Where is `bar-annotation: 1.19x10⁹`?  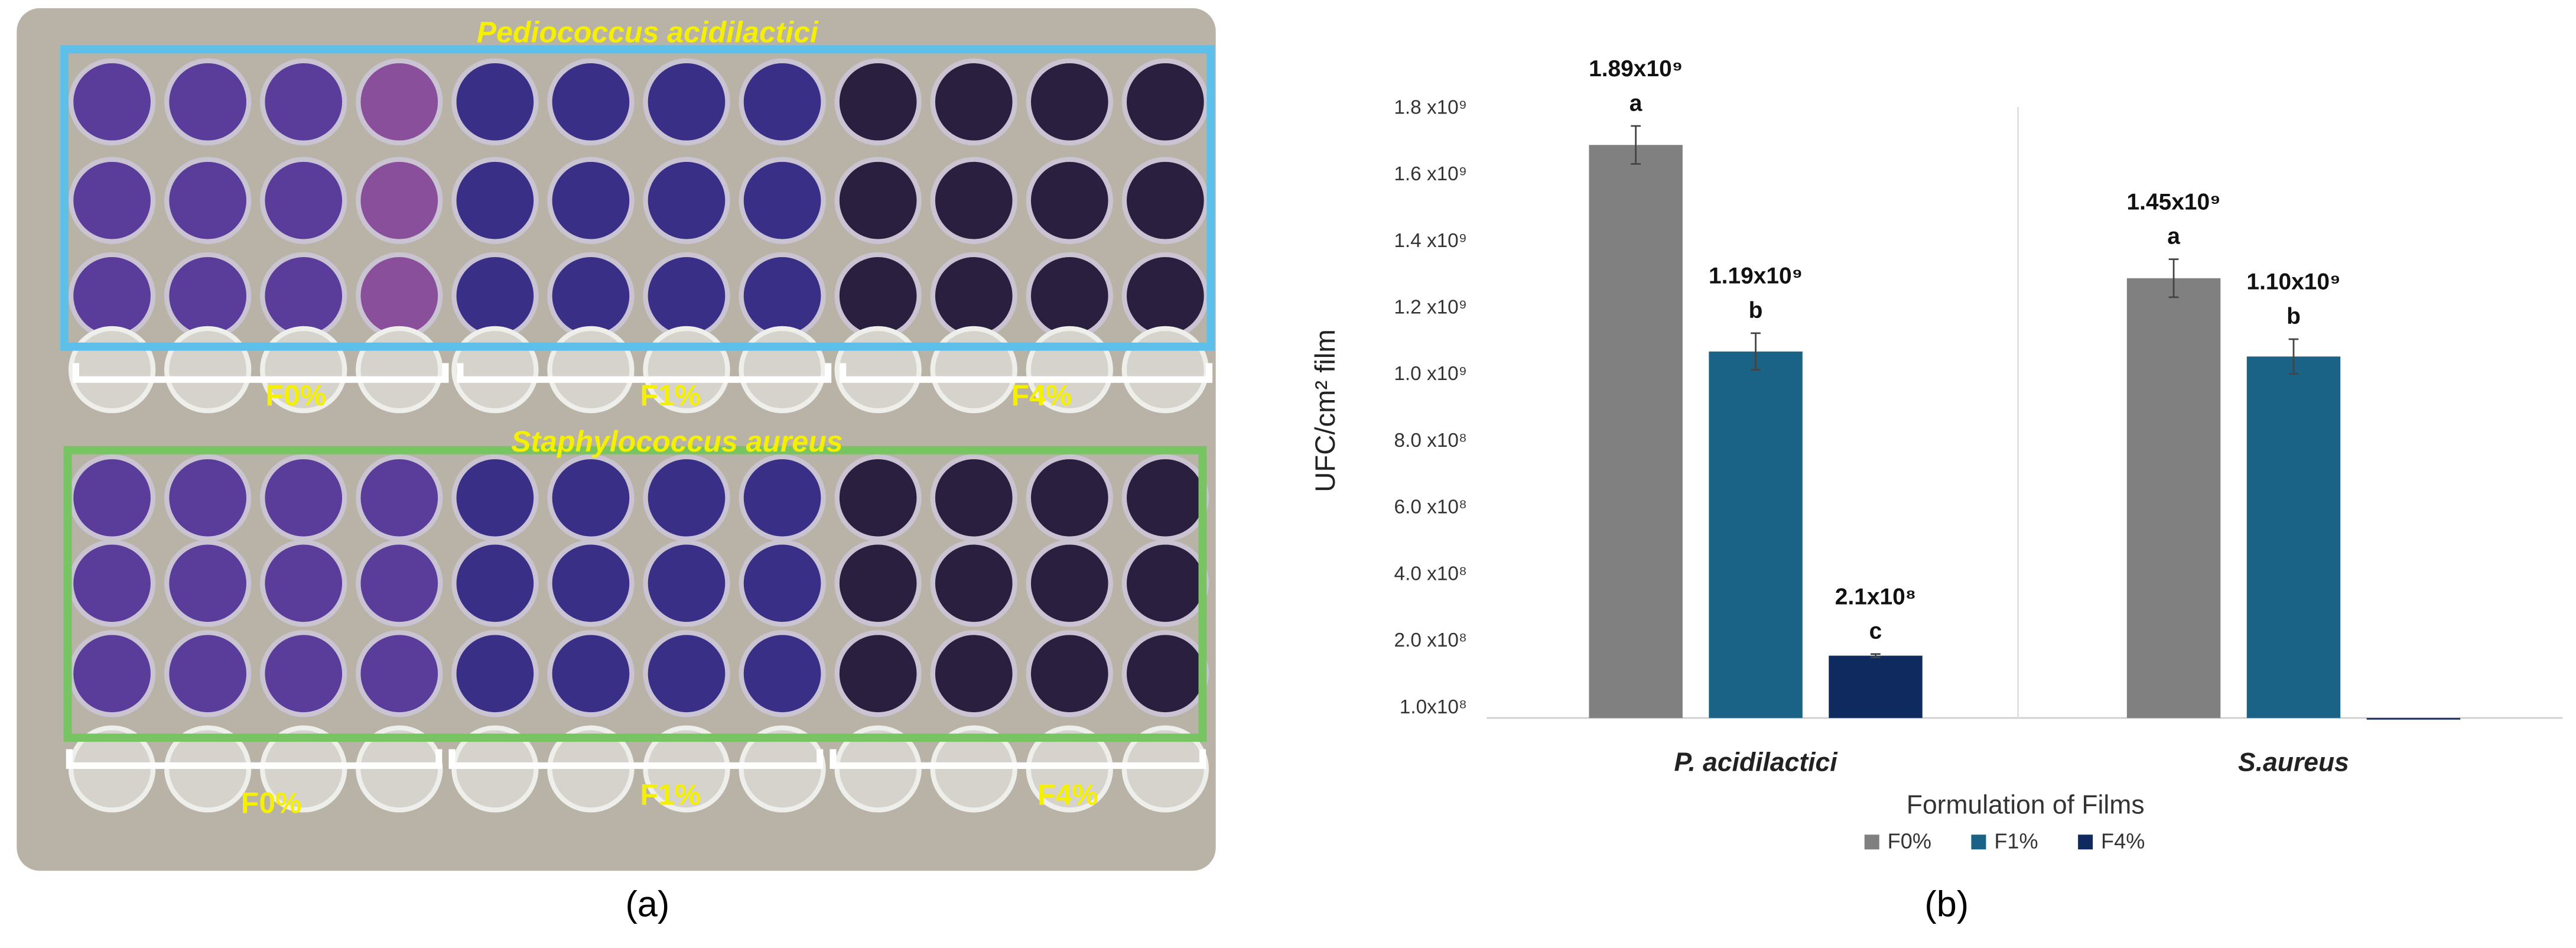
bar-annotation: 1.19x10⁹ is located at coordinates (1756, 276).